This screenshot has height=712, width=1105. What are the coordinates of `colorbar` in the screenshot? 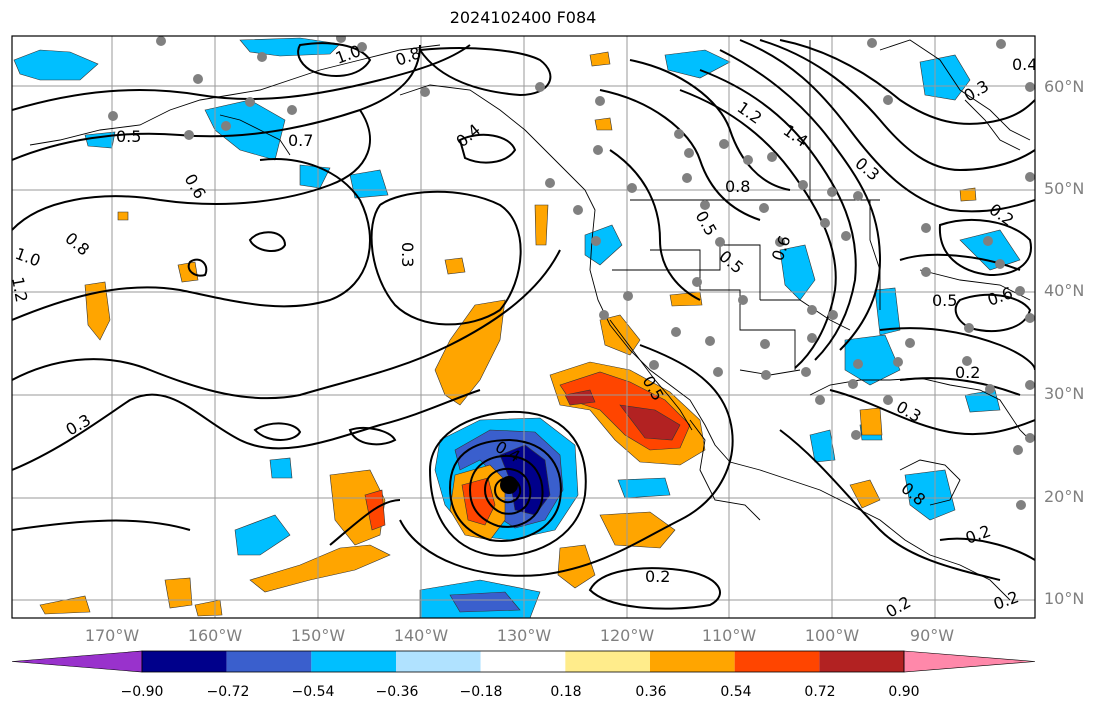 It's located at (523, 661).